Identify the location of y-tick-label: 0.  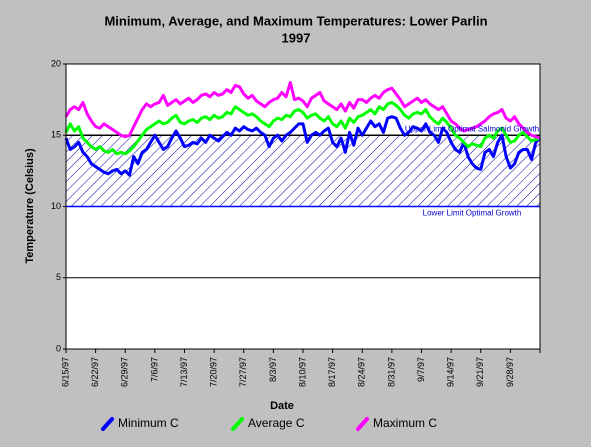
(58, 348).